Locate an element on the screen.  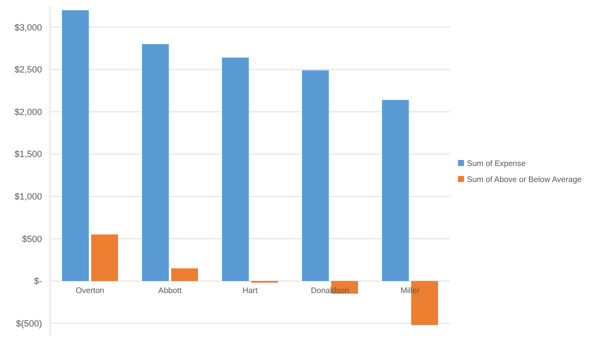
y-tick-label: $- is located at coordinates (38, 281).